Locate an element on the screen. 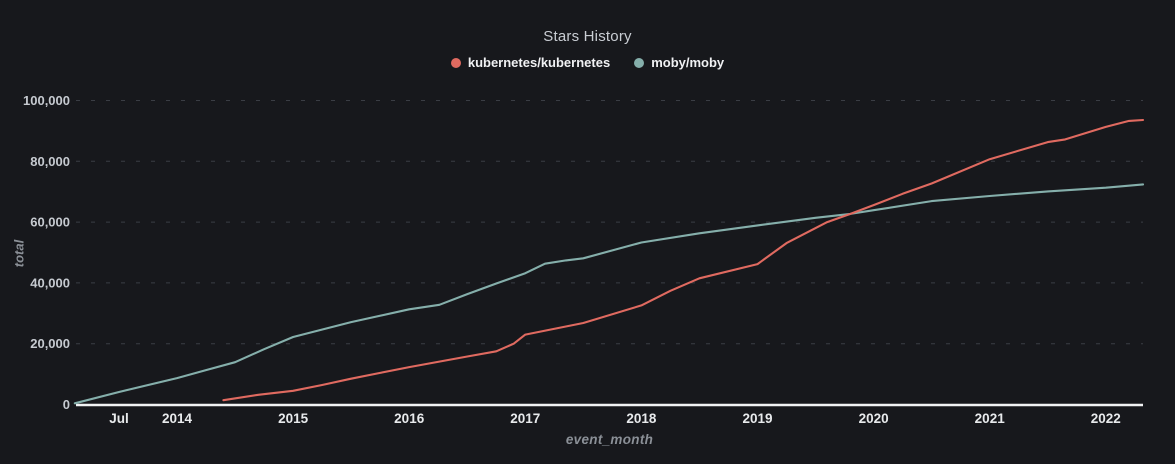 The height and width of the screenshot is (464, 1175). x-tick-label: 2022 is located at coordinates (1106, 418).